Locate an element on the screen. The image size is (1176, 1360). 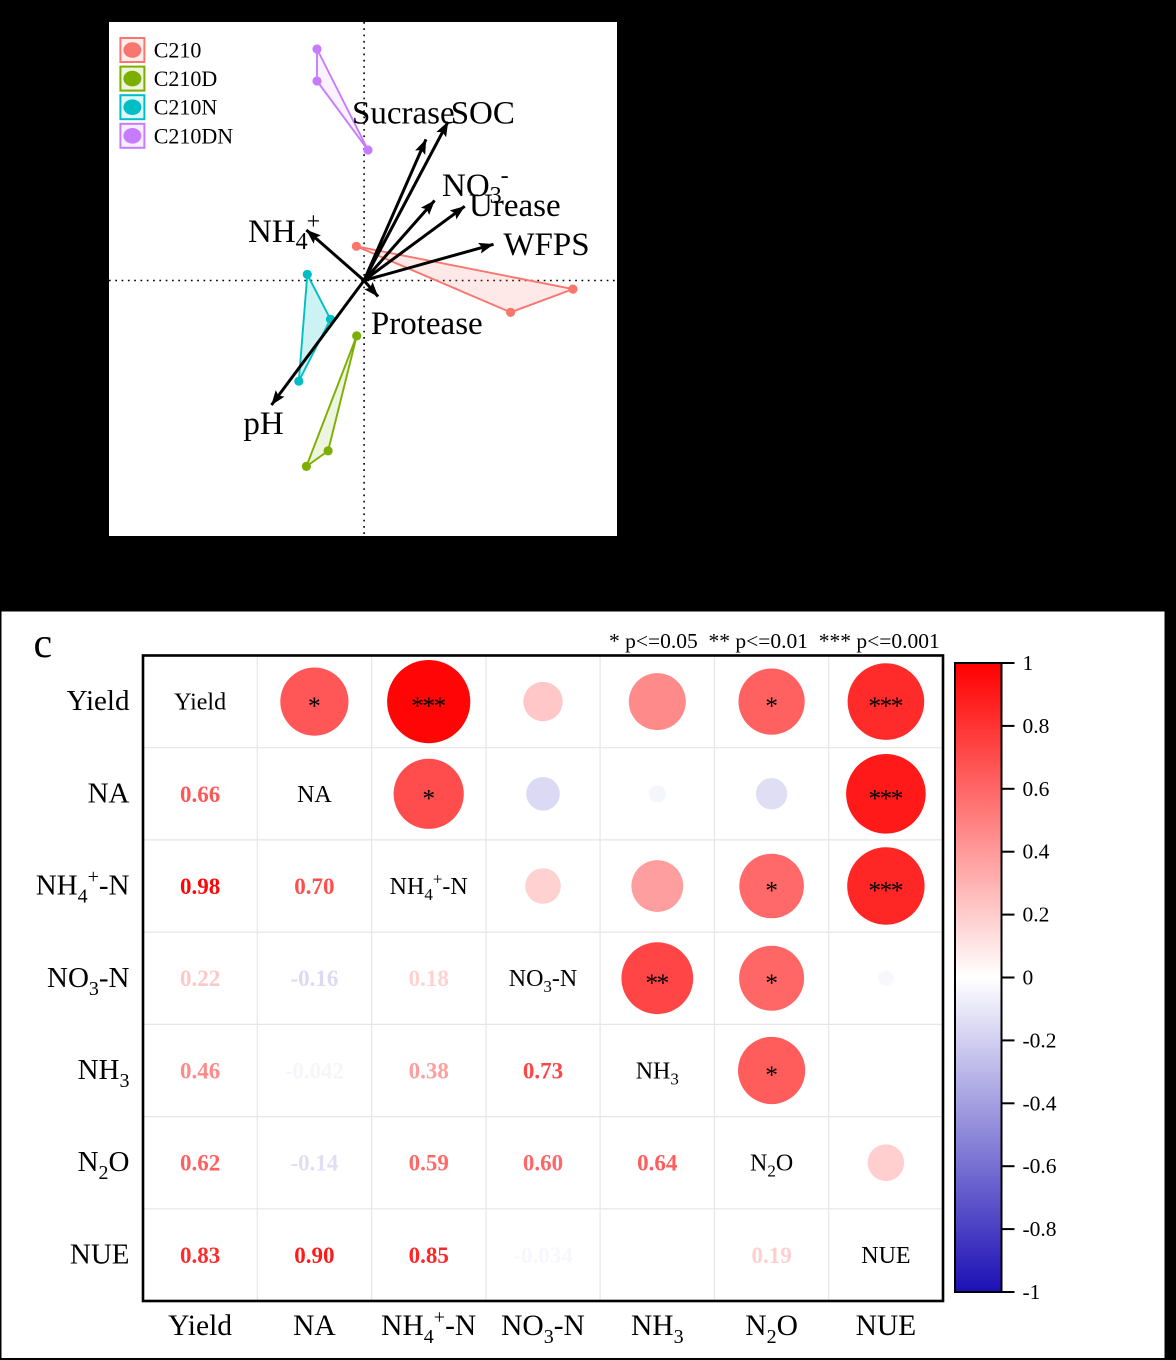
svg-text: 0.38 is located at coordinates (429, 1071).